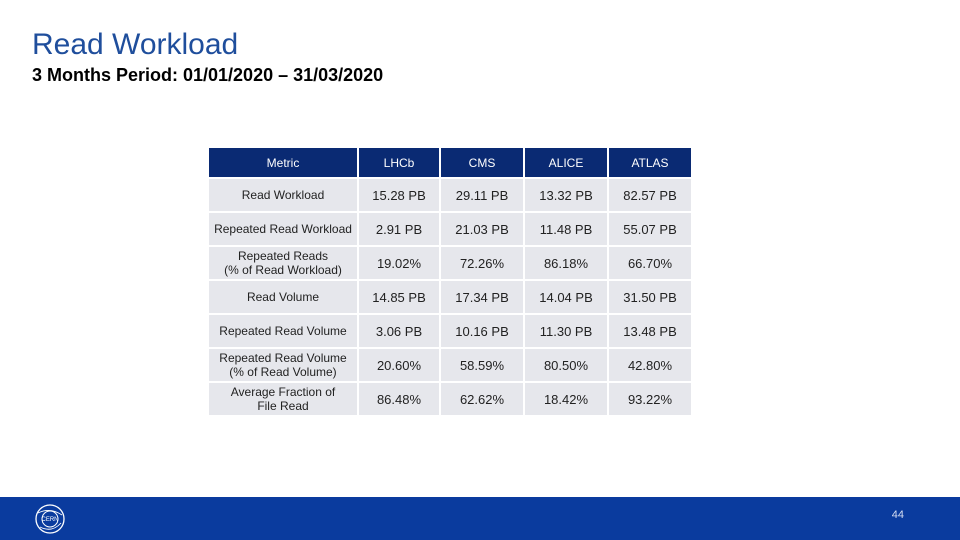 The height and width of the screenshot is (540, 960). What do you see at coordinates (135, 44) in the screenshot?
I see `slide-title: Read Workload` at bounding box center [135, 44].